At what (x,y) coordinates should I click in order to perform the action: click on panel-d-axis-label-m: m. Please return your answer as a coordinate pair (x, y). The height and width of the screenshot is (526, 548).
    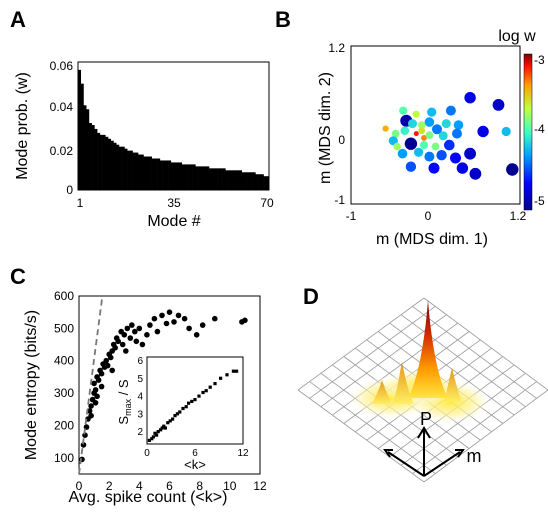
    Looking at the image, I should click on (474, 456).